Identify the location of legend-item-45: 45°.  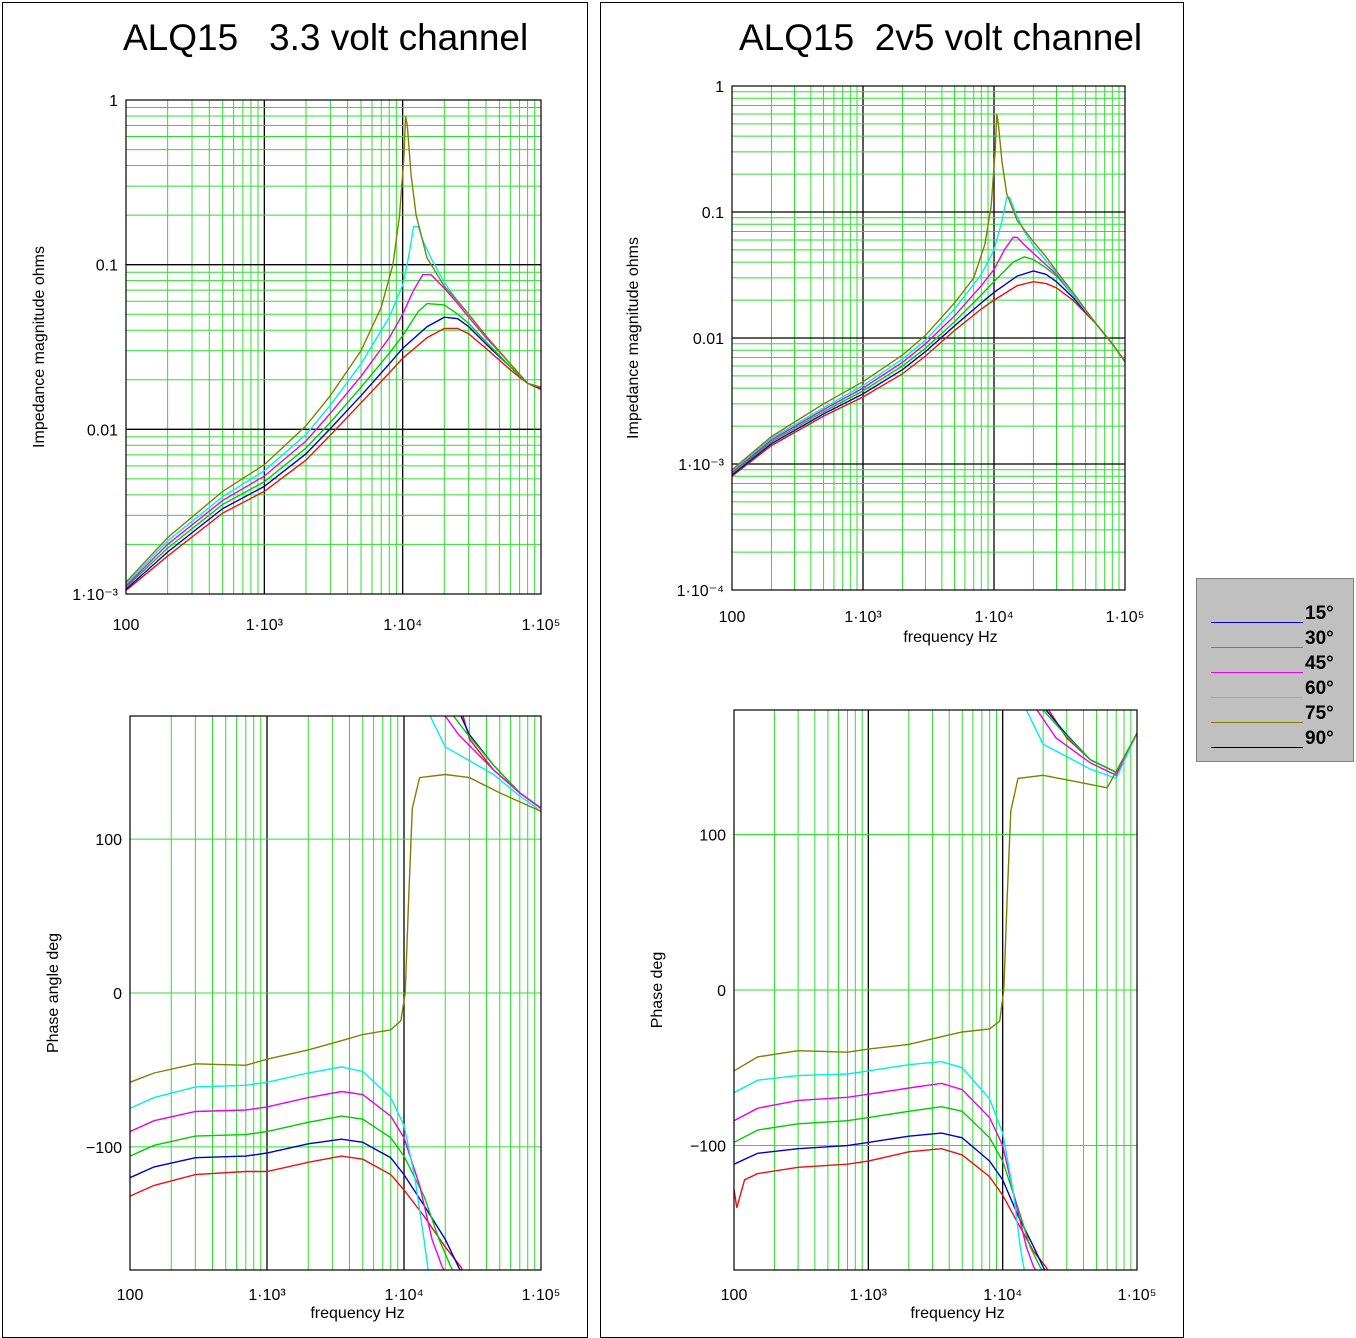
(1276, 663).